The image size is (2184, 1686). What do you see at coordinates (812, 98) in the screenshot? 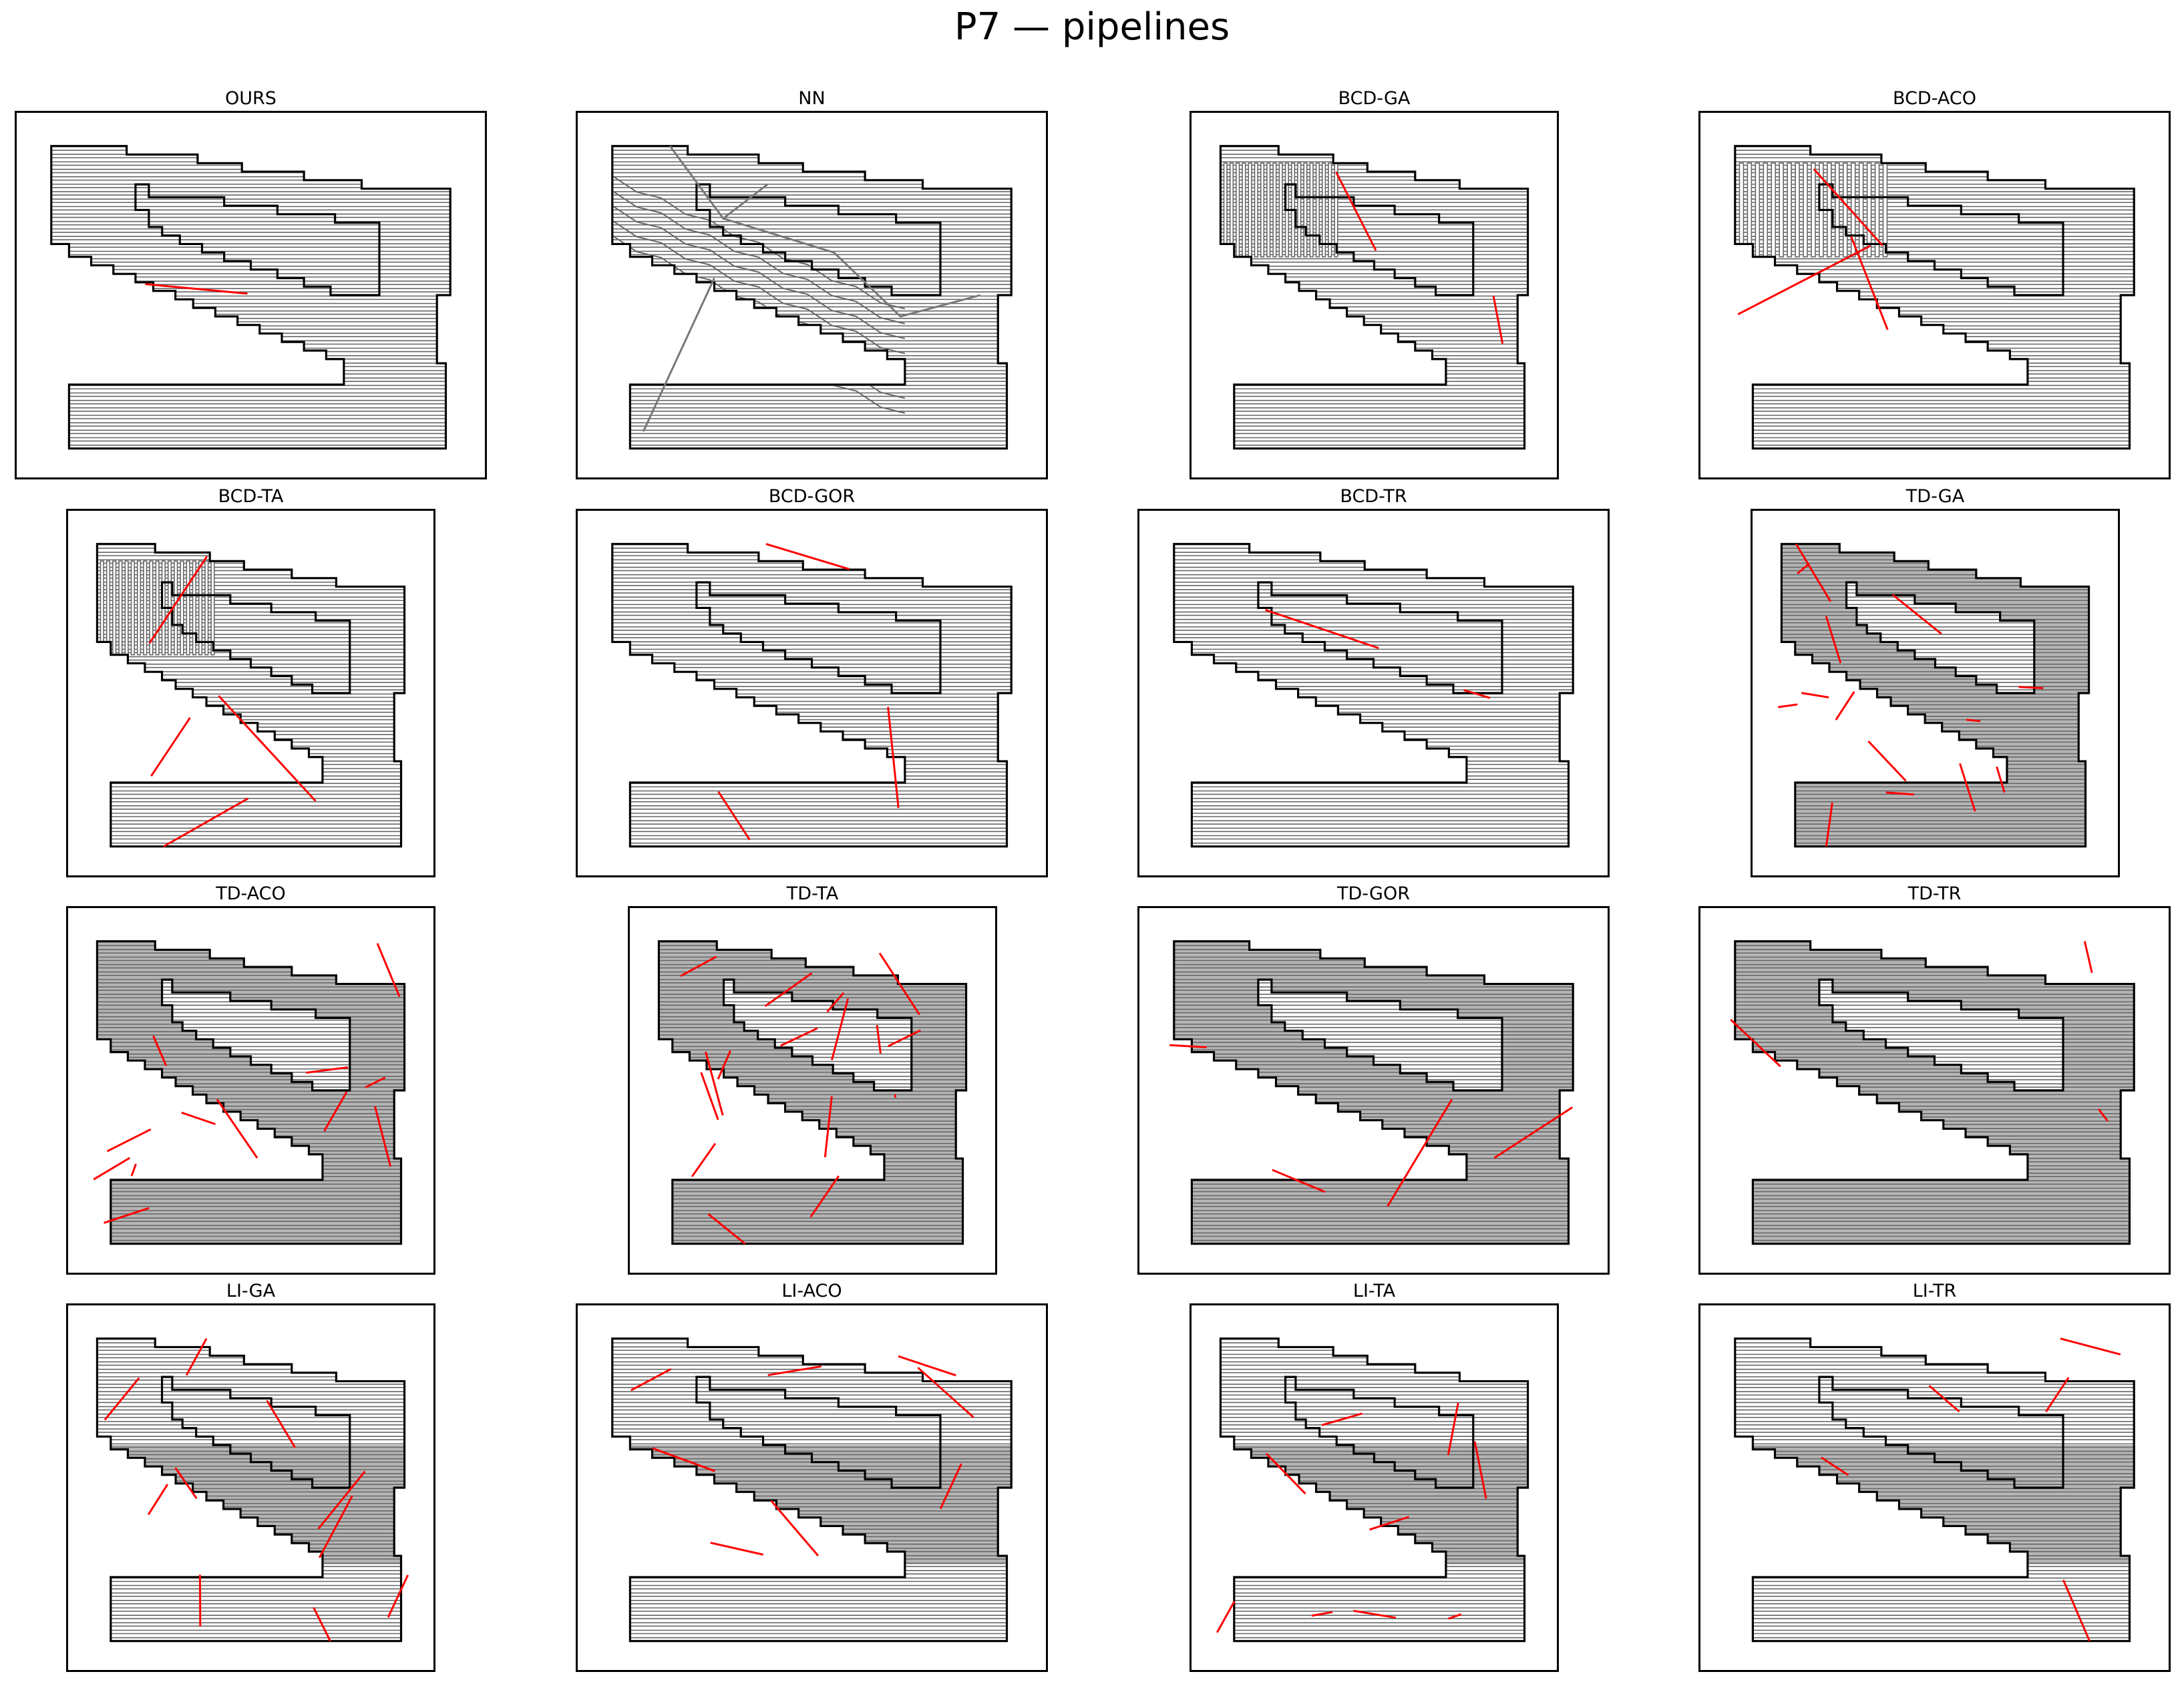
I see `panel-title: NN` at bounding box center [812, 98].